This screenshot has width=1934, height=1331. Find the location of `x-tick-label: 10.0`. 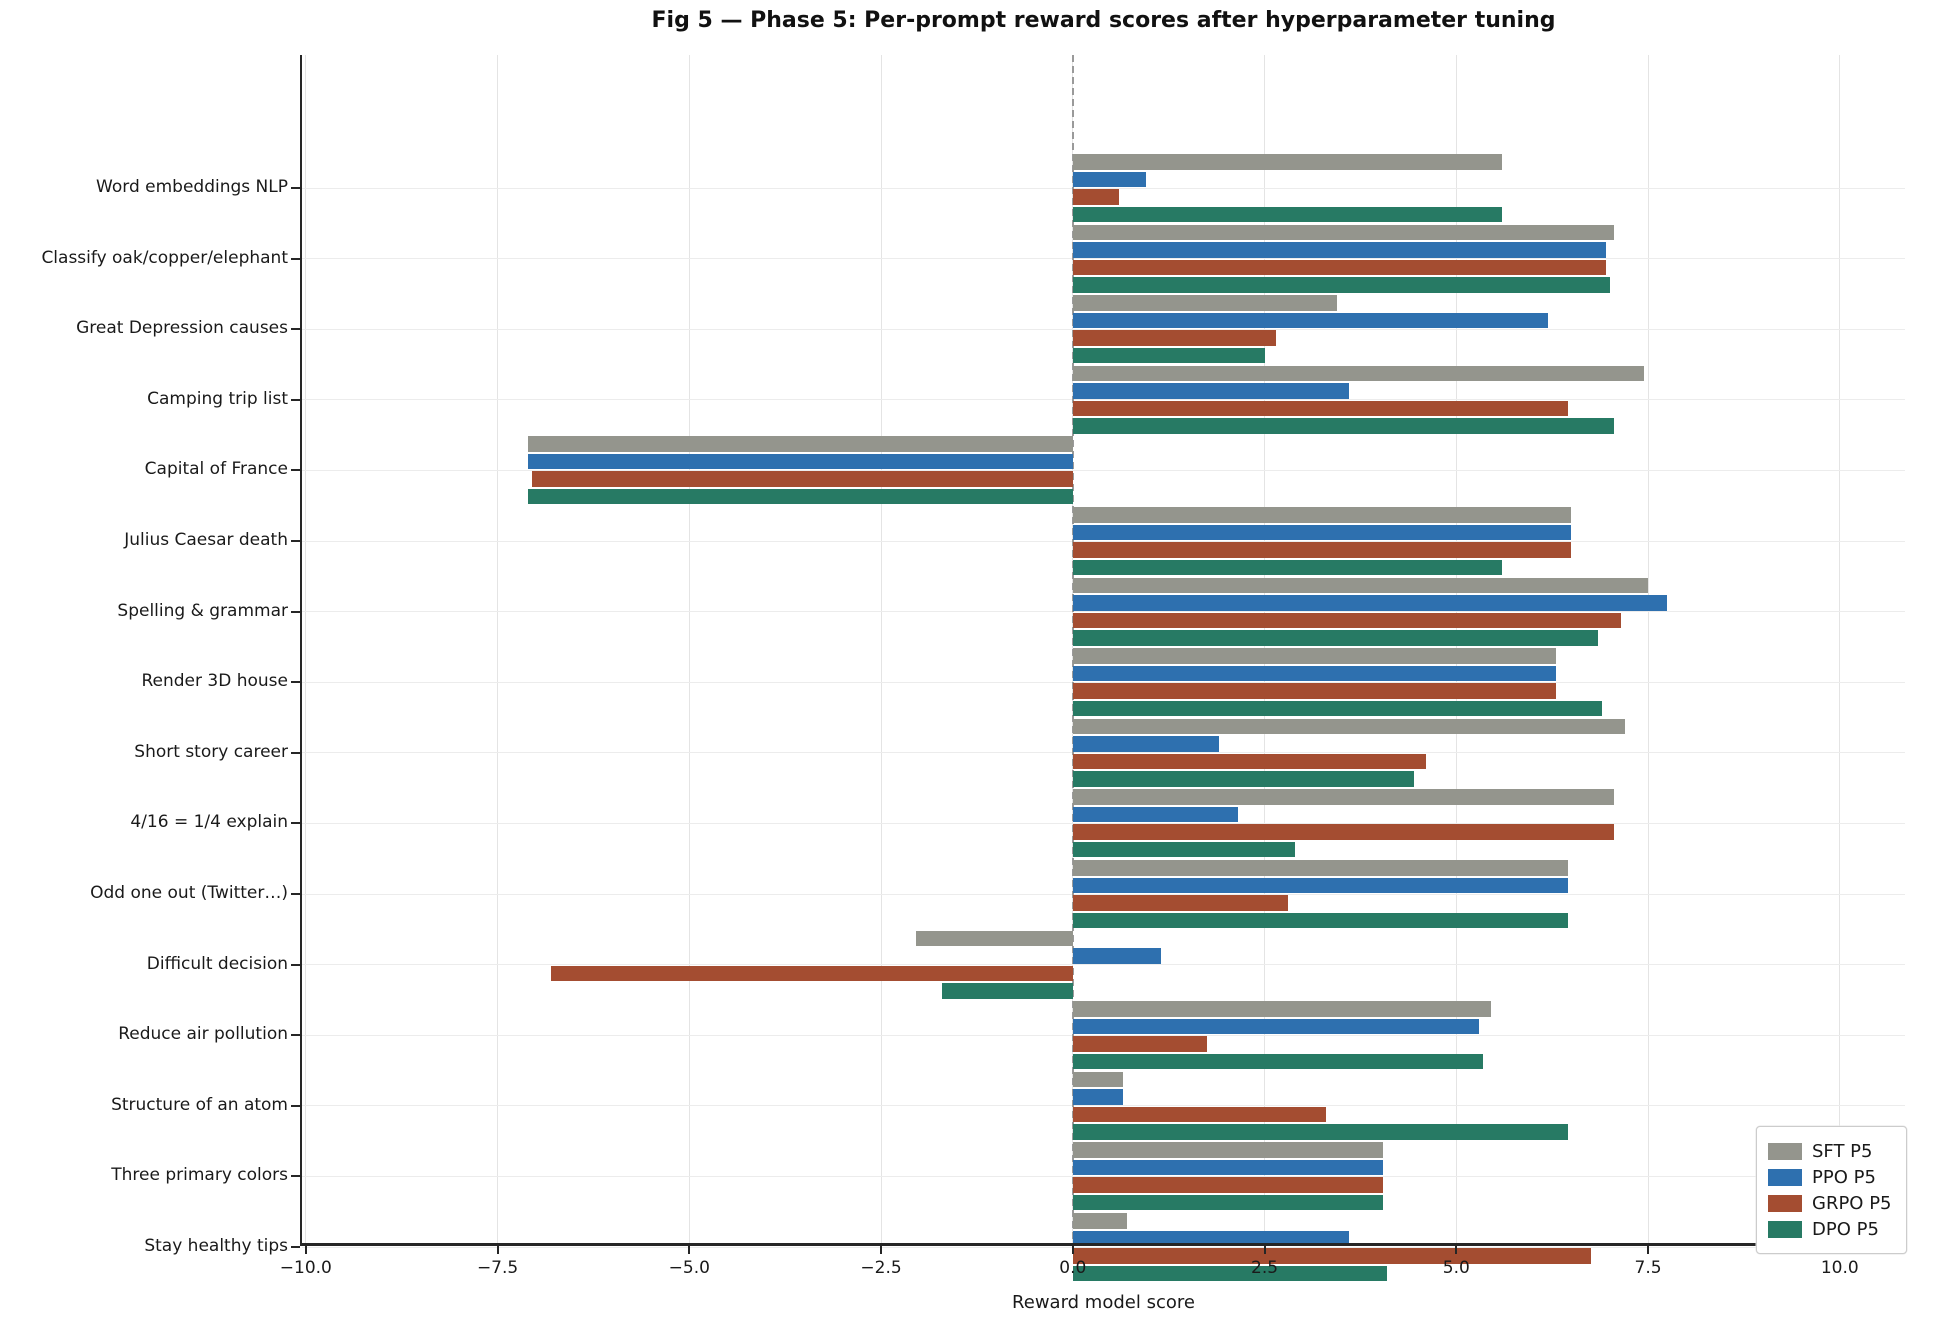

x-tick-label: 10.0 is located at coordinates (1839, 1268).